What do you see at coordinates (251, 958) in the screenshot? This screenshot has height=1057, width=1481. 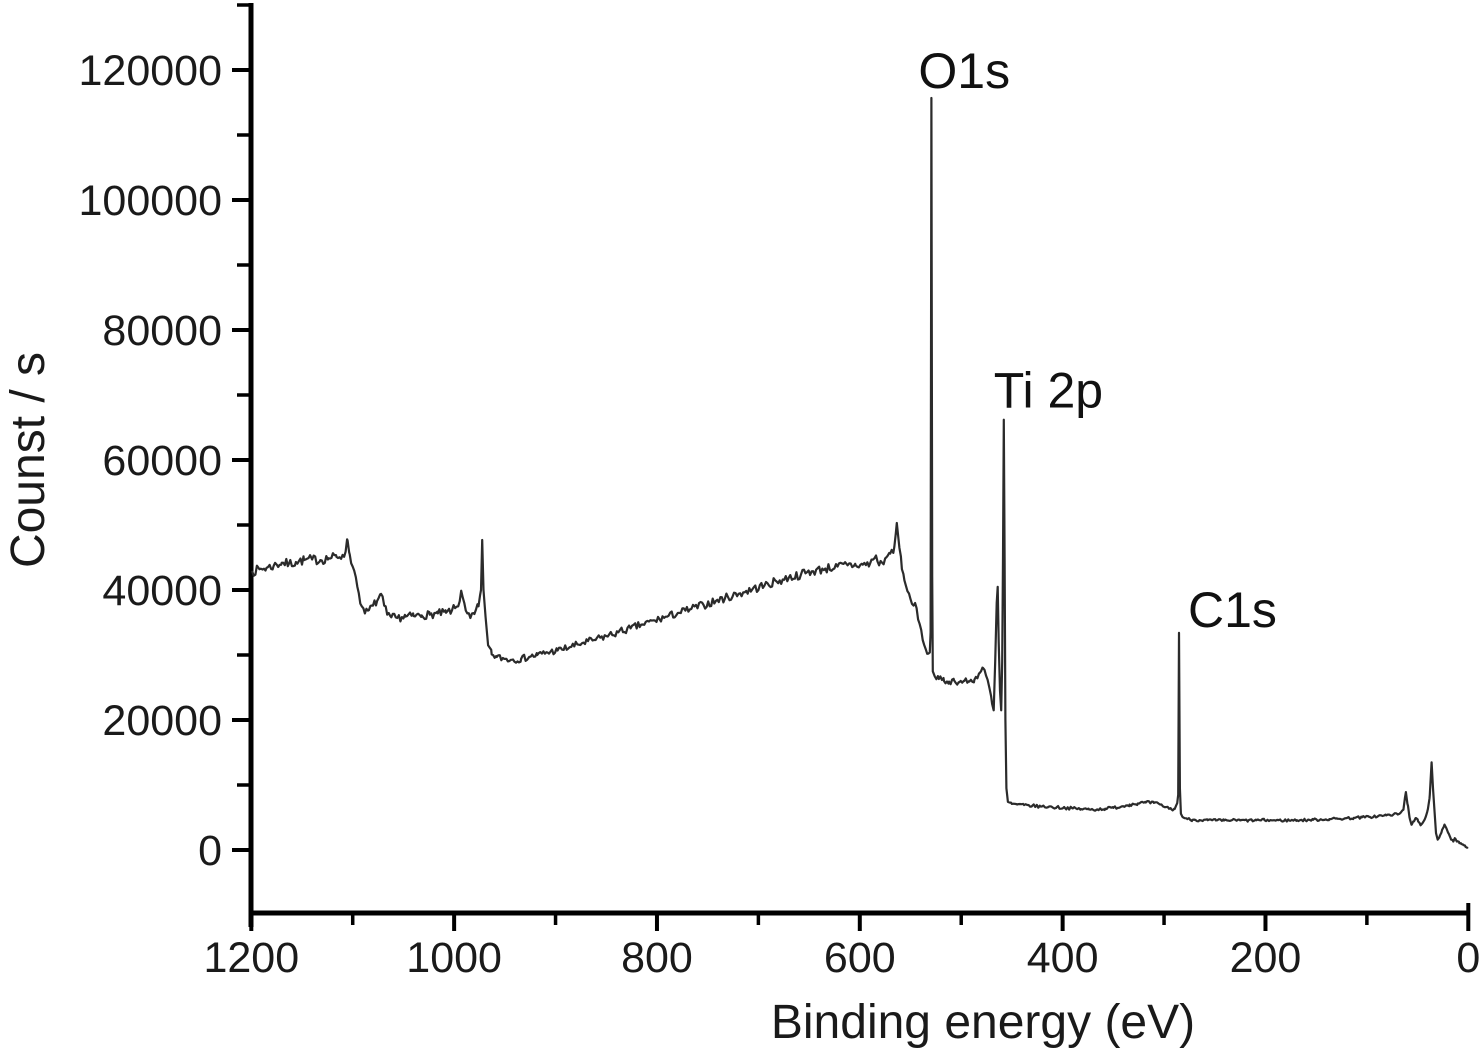 I see `x-tick-label: 1200` at bounding box center [251, 958].